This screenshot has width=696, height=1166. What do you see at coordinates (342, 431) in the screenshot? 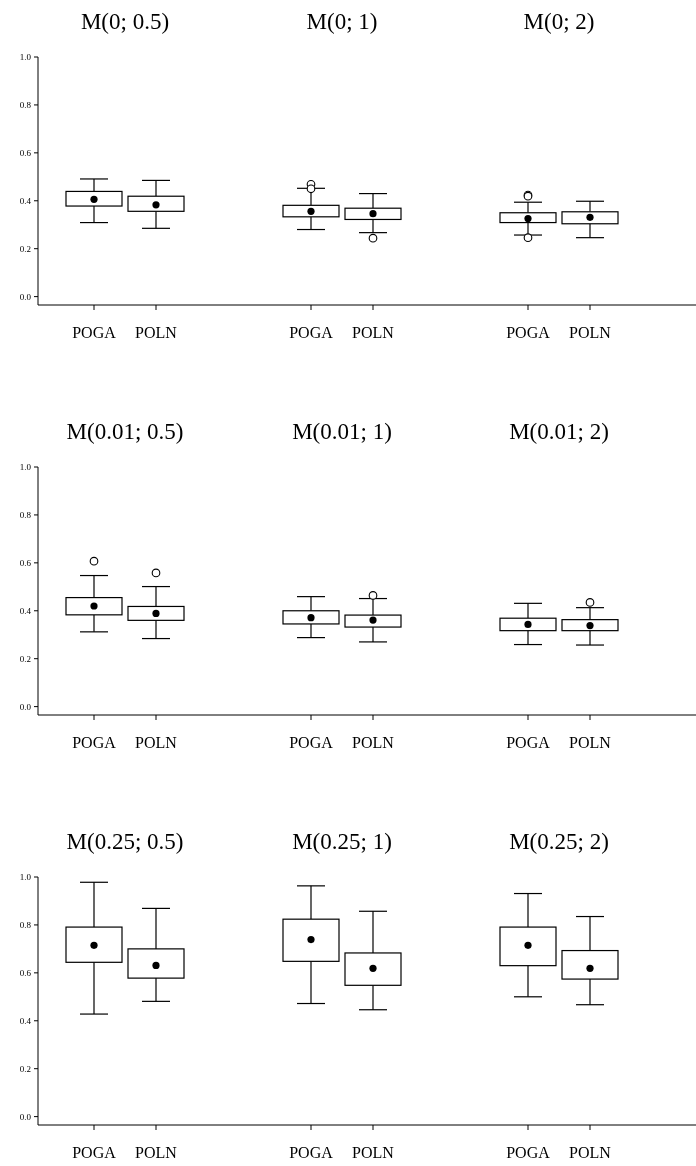
I see `chart-title: M(0.01; 1)` at bounding box center [342, 431].